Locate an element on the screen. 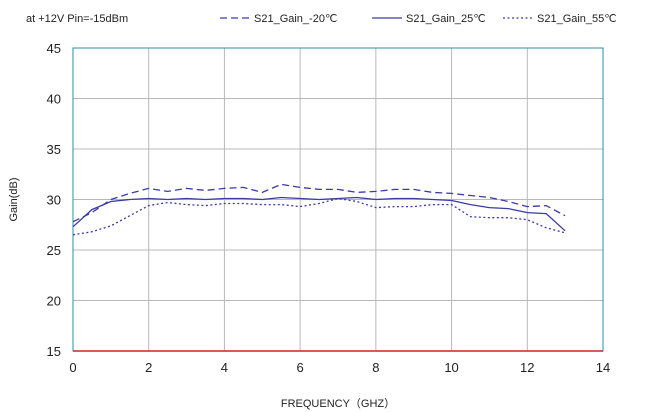 The height and width of the screenshot is (412, 649). y-tick-label: 40 is located at coordinates (54, 99).